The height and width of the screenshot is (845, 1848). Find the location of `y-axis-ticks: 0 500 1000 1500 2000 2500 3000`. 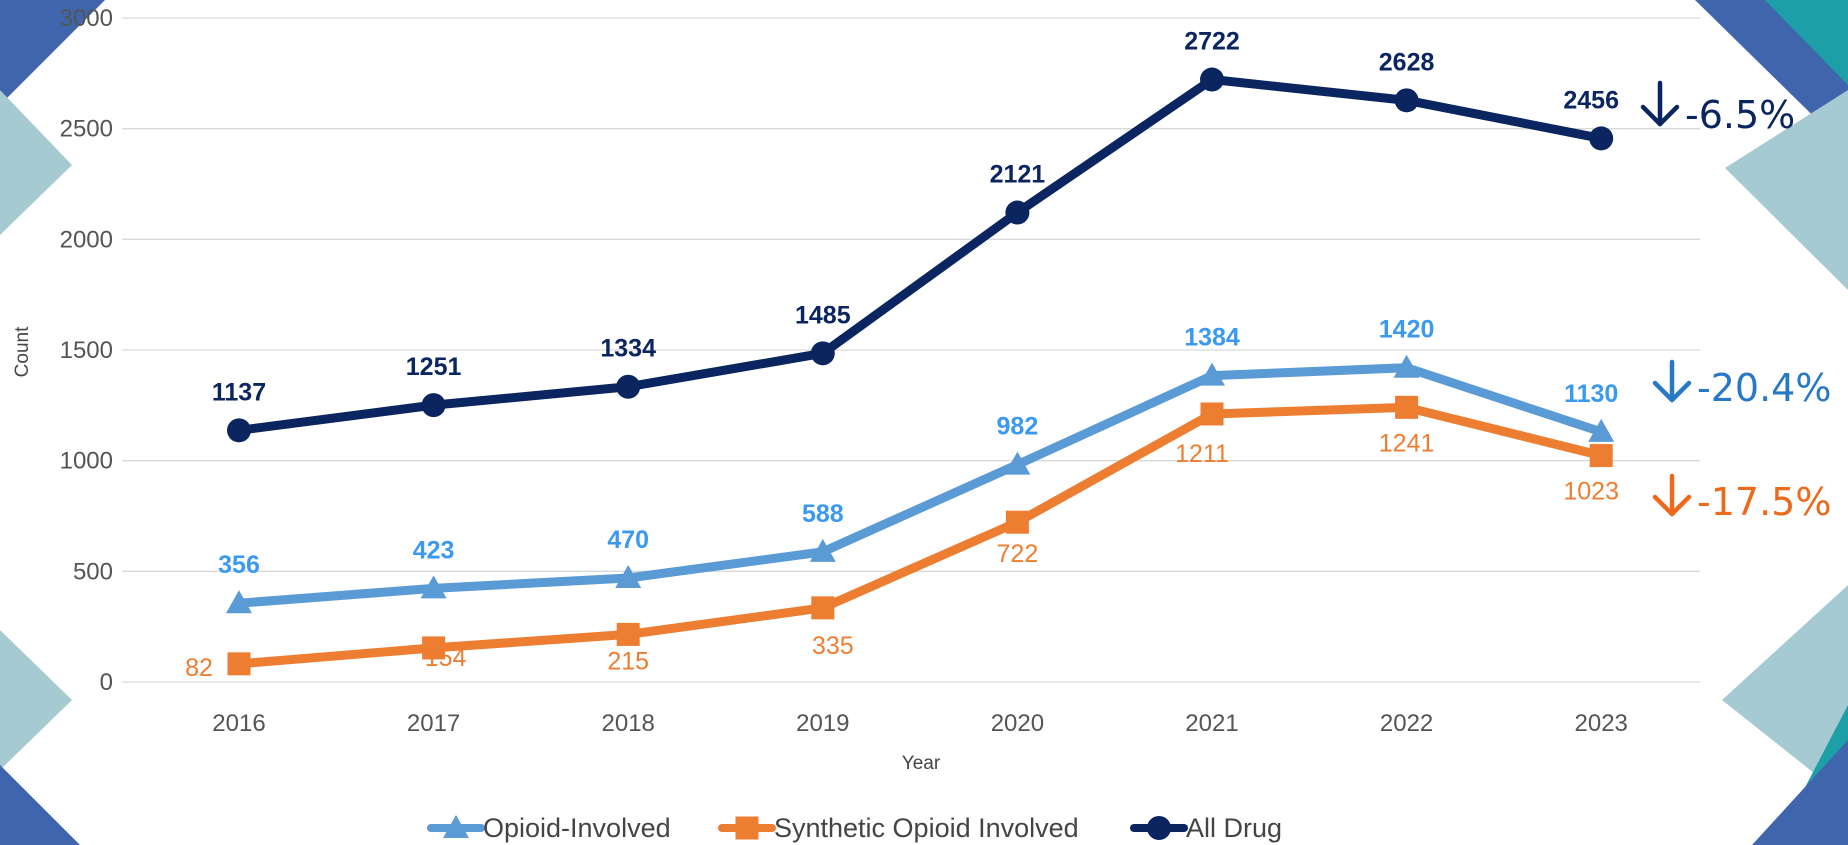

y-axis-ticks: 0 500 1000 1500 2000 2500 3000 is located at coordinates (86, 350).